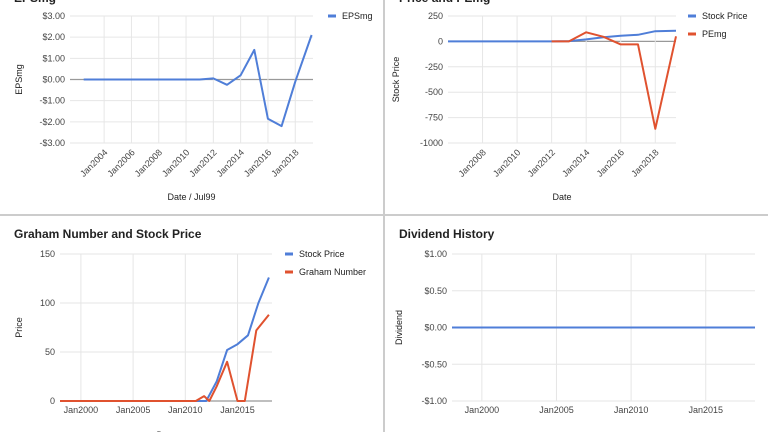  I want to click on graham-y-tick-label: 50, so click(50, 352).